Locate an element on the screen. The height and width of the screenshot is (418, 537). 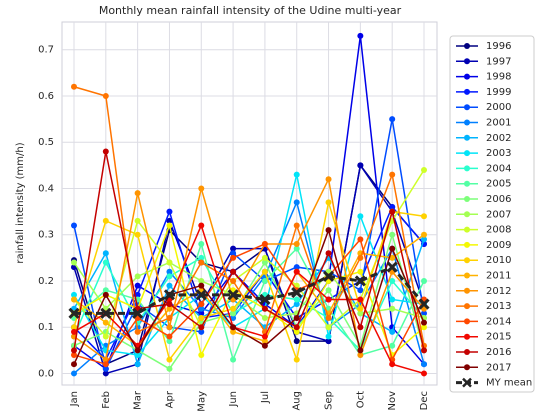
legend-box is located at coordinates (492, 214).